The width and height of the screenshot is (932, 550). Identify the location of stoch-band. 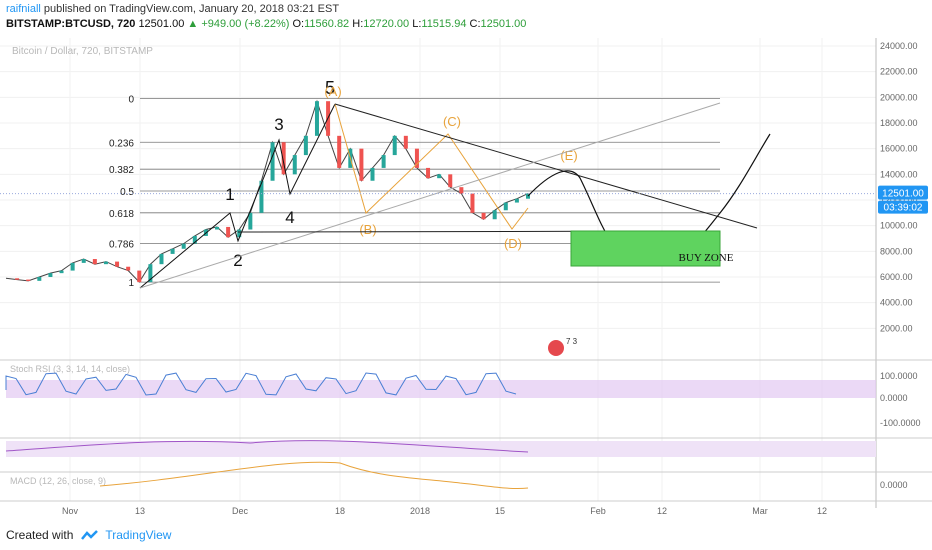
(441, 389).